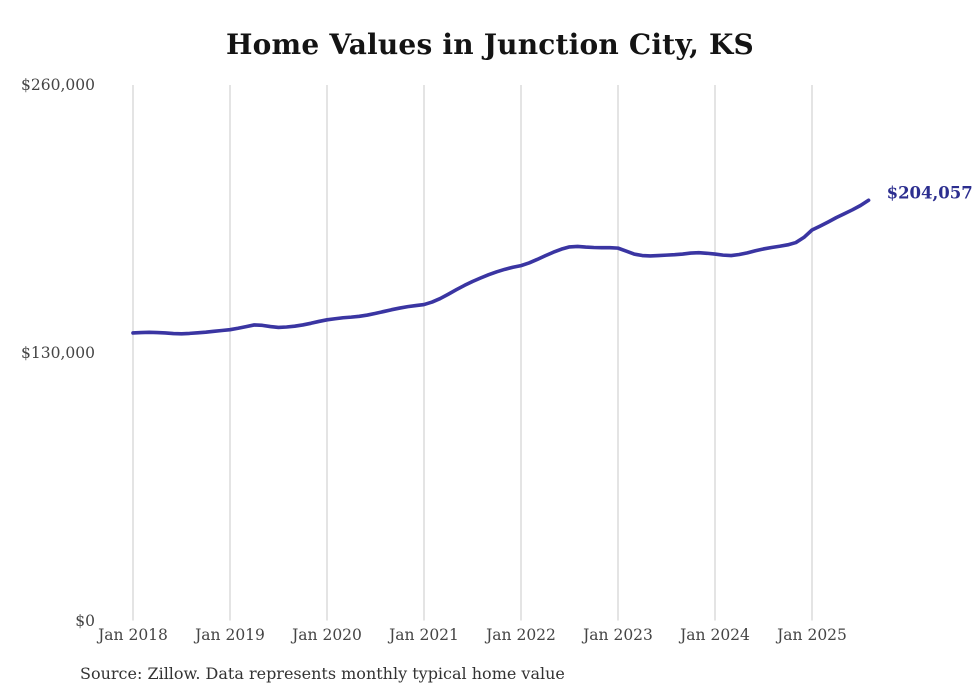  What do you see at coordinates (812, 635) in the screenshot?
I see `x-axis-label: Jan 2025` at bounding box center [812, 635].